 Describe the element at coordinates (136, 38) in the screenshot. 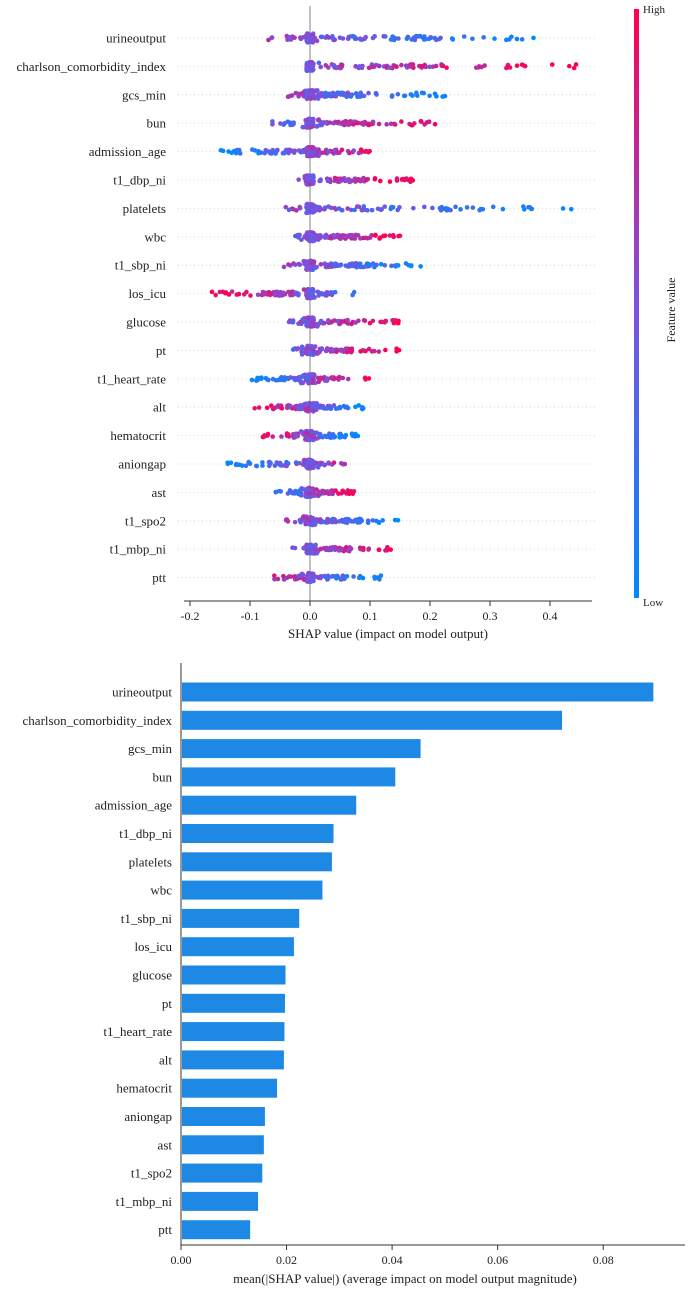

I see `feature-label: urineoutput` at that location.